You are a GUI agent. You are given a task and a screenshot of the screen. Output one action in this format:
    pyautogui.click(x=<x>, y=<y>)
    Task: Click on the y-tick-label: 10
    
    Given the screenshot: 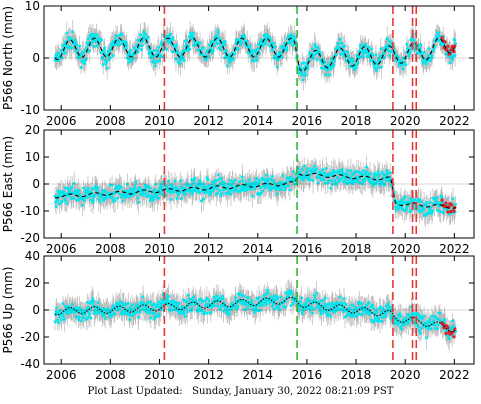 What is the action you would take?
    pyautogui.click(x=32, y=157)
    